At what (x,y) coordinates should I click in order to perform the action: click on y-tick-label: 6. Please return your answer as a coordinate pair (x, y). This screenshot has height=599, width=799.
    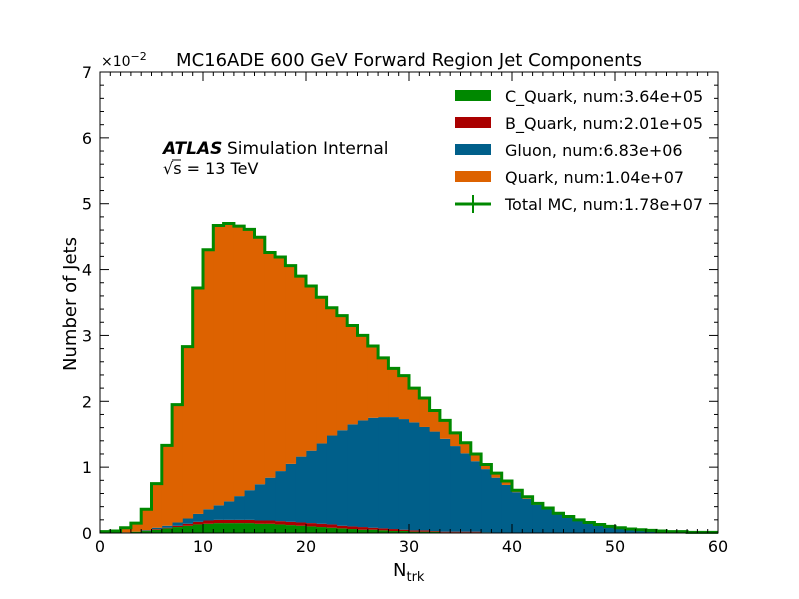
    Looking at the image, I should click on (87, 138).